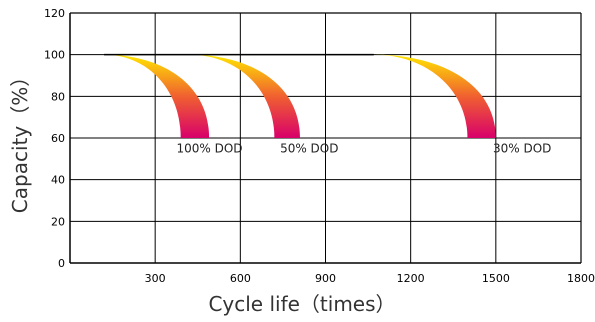 The width and height of the screenshot is (595, 322). I want to click on x-tick-label: 1500, so click(496, 278).